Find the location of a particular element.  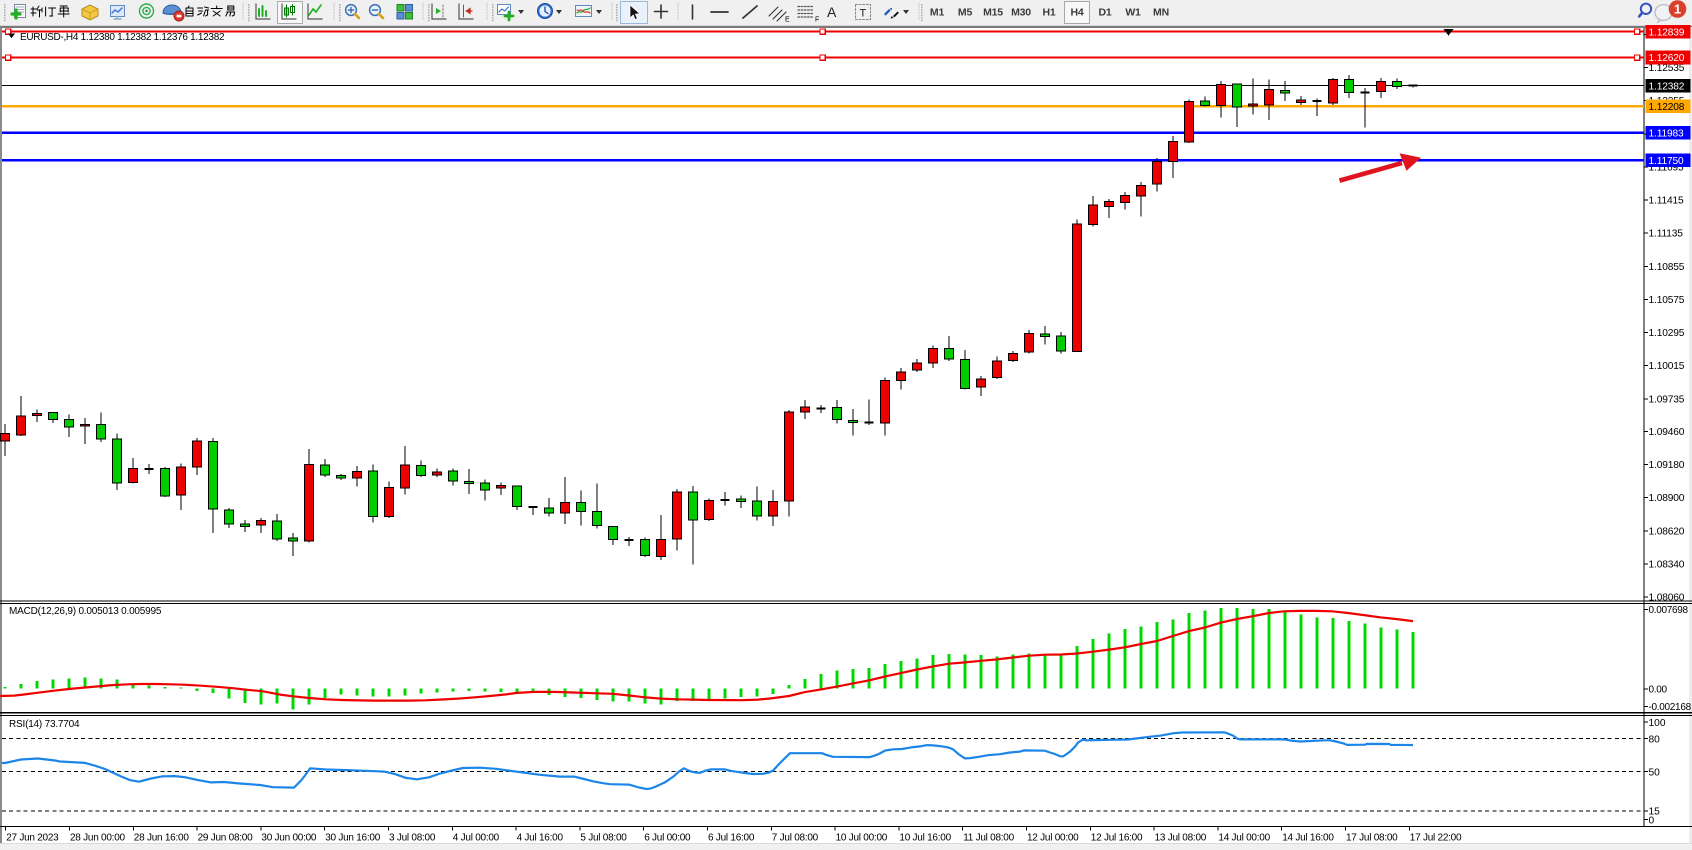

svg-text: 1.11695 is located at coordinates (1667, 167).